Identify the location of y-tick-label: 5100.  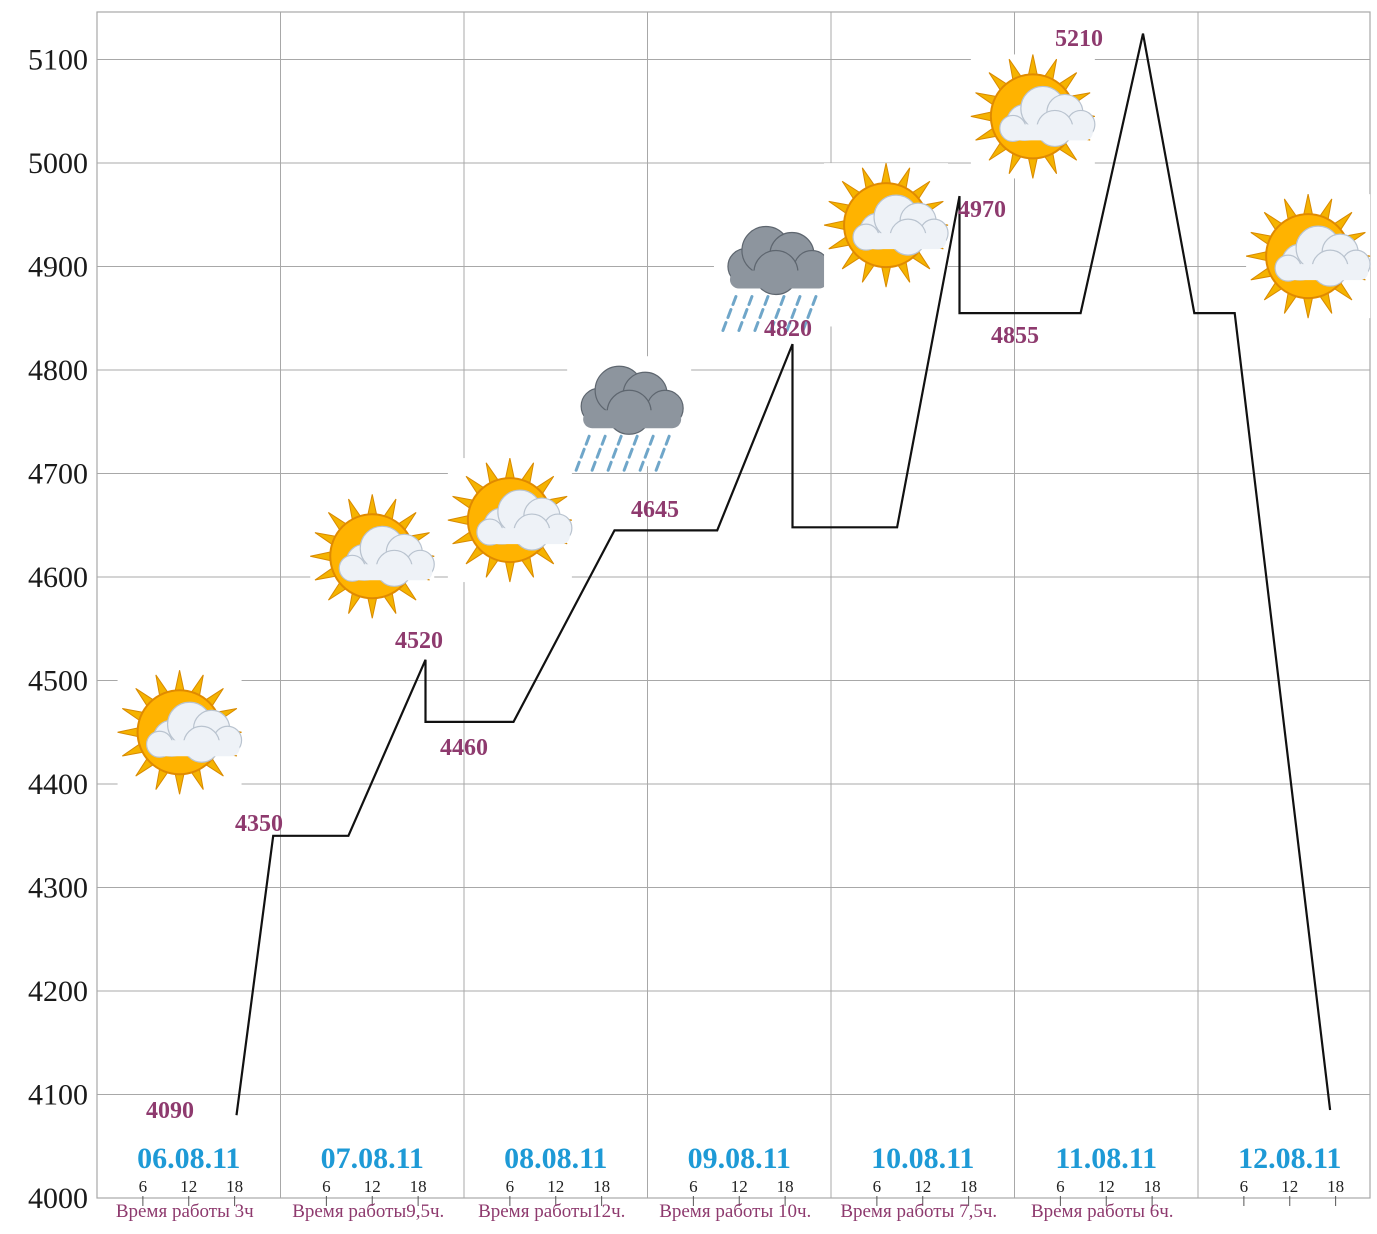
(58, 60).